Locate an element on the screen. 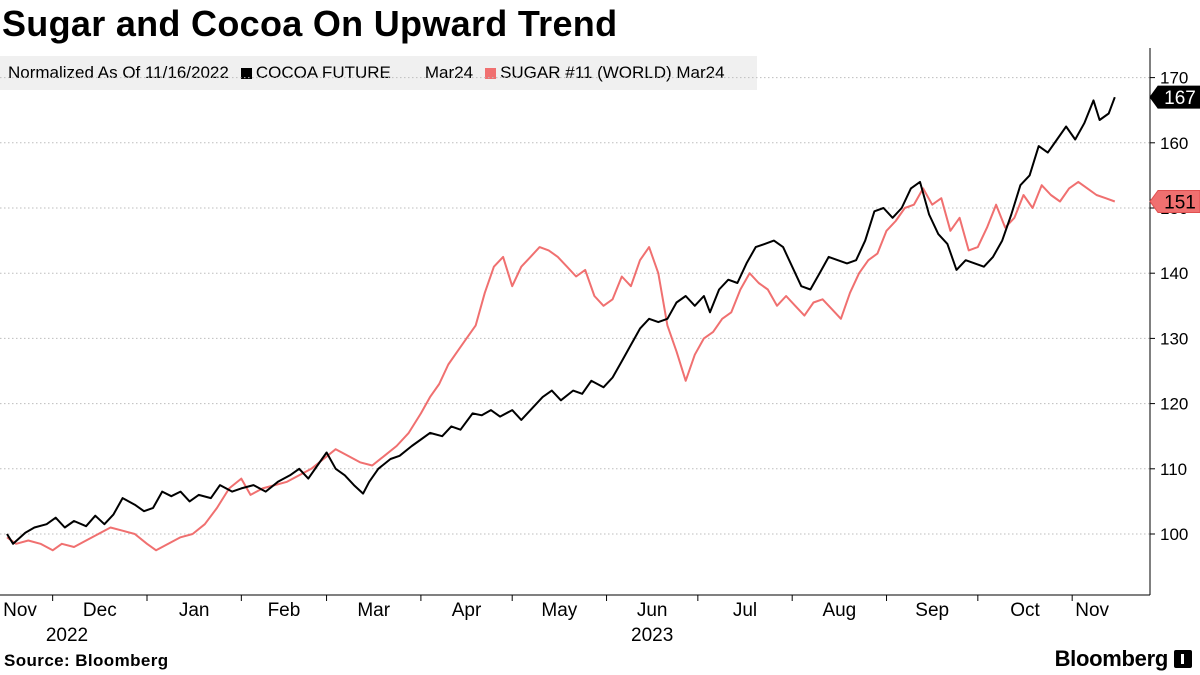  last-value-label-cocoa: 167 is located at coordinates (1180, 98).